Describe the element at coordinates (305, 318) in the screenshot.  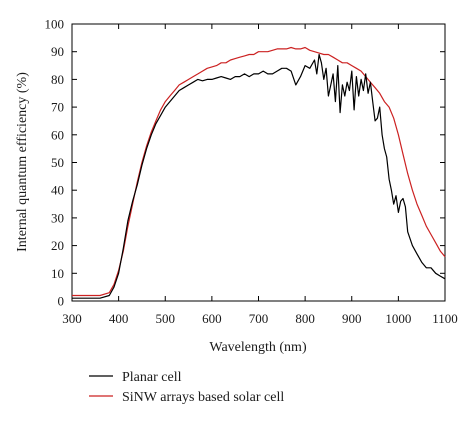
I see `x-tick-label: 800` at that location.